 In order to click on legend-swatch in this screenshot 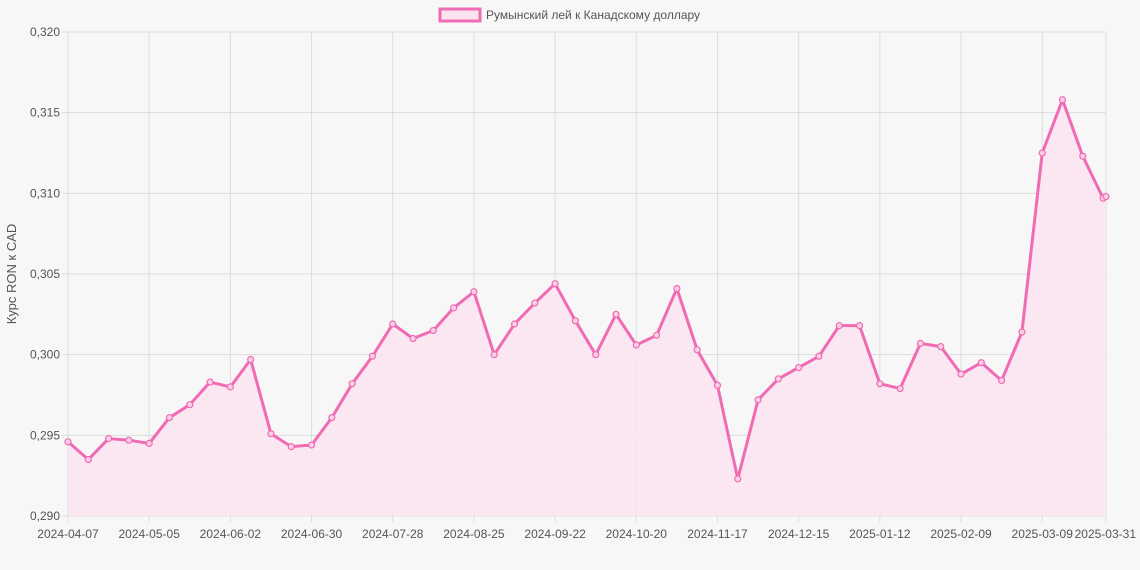, I will do `click(460, 15)`.